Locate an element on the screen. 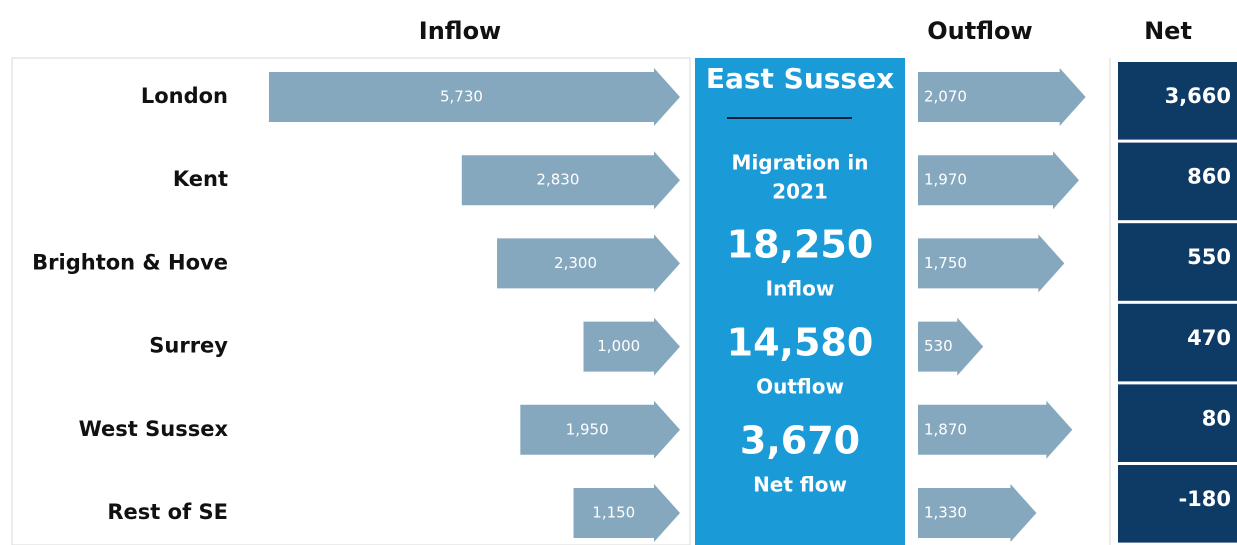 The image size is (1237, 545). panel-number: 3,670 is located at coordinates (800, 441).